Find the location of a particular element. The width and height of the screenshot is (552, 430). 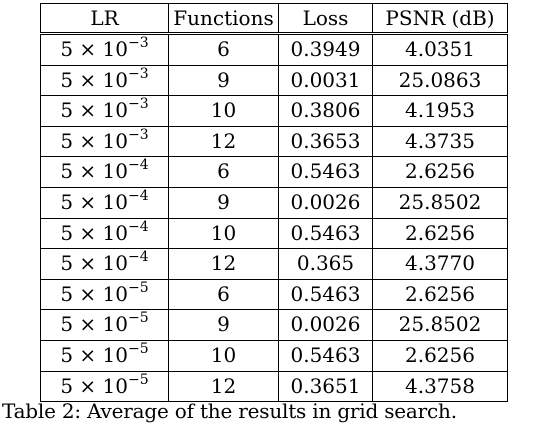

cell-loss: 0.3651 is located at coordinates (325, 386).